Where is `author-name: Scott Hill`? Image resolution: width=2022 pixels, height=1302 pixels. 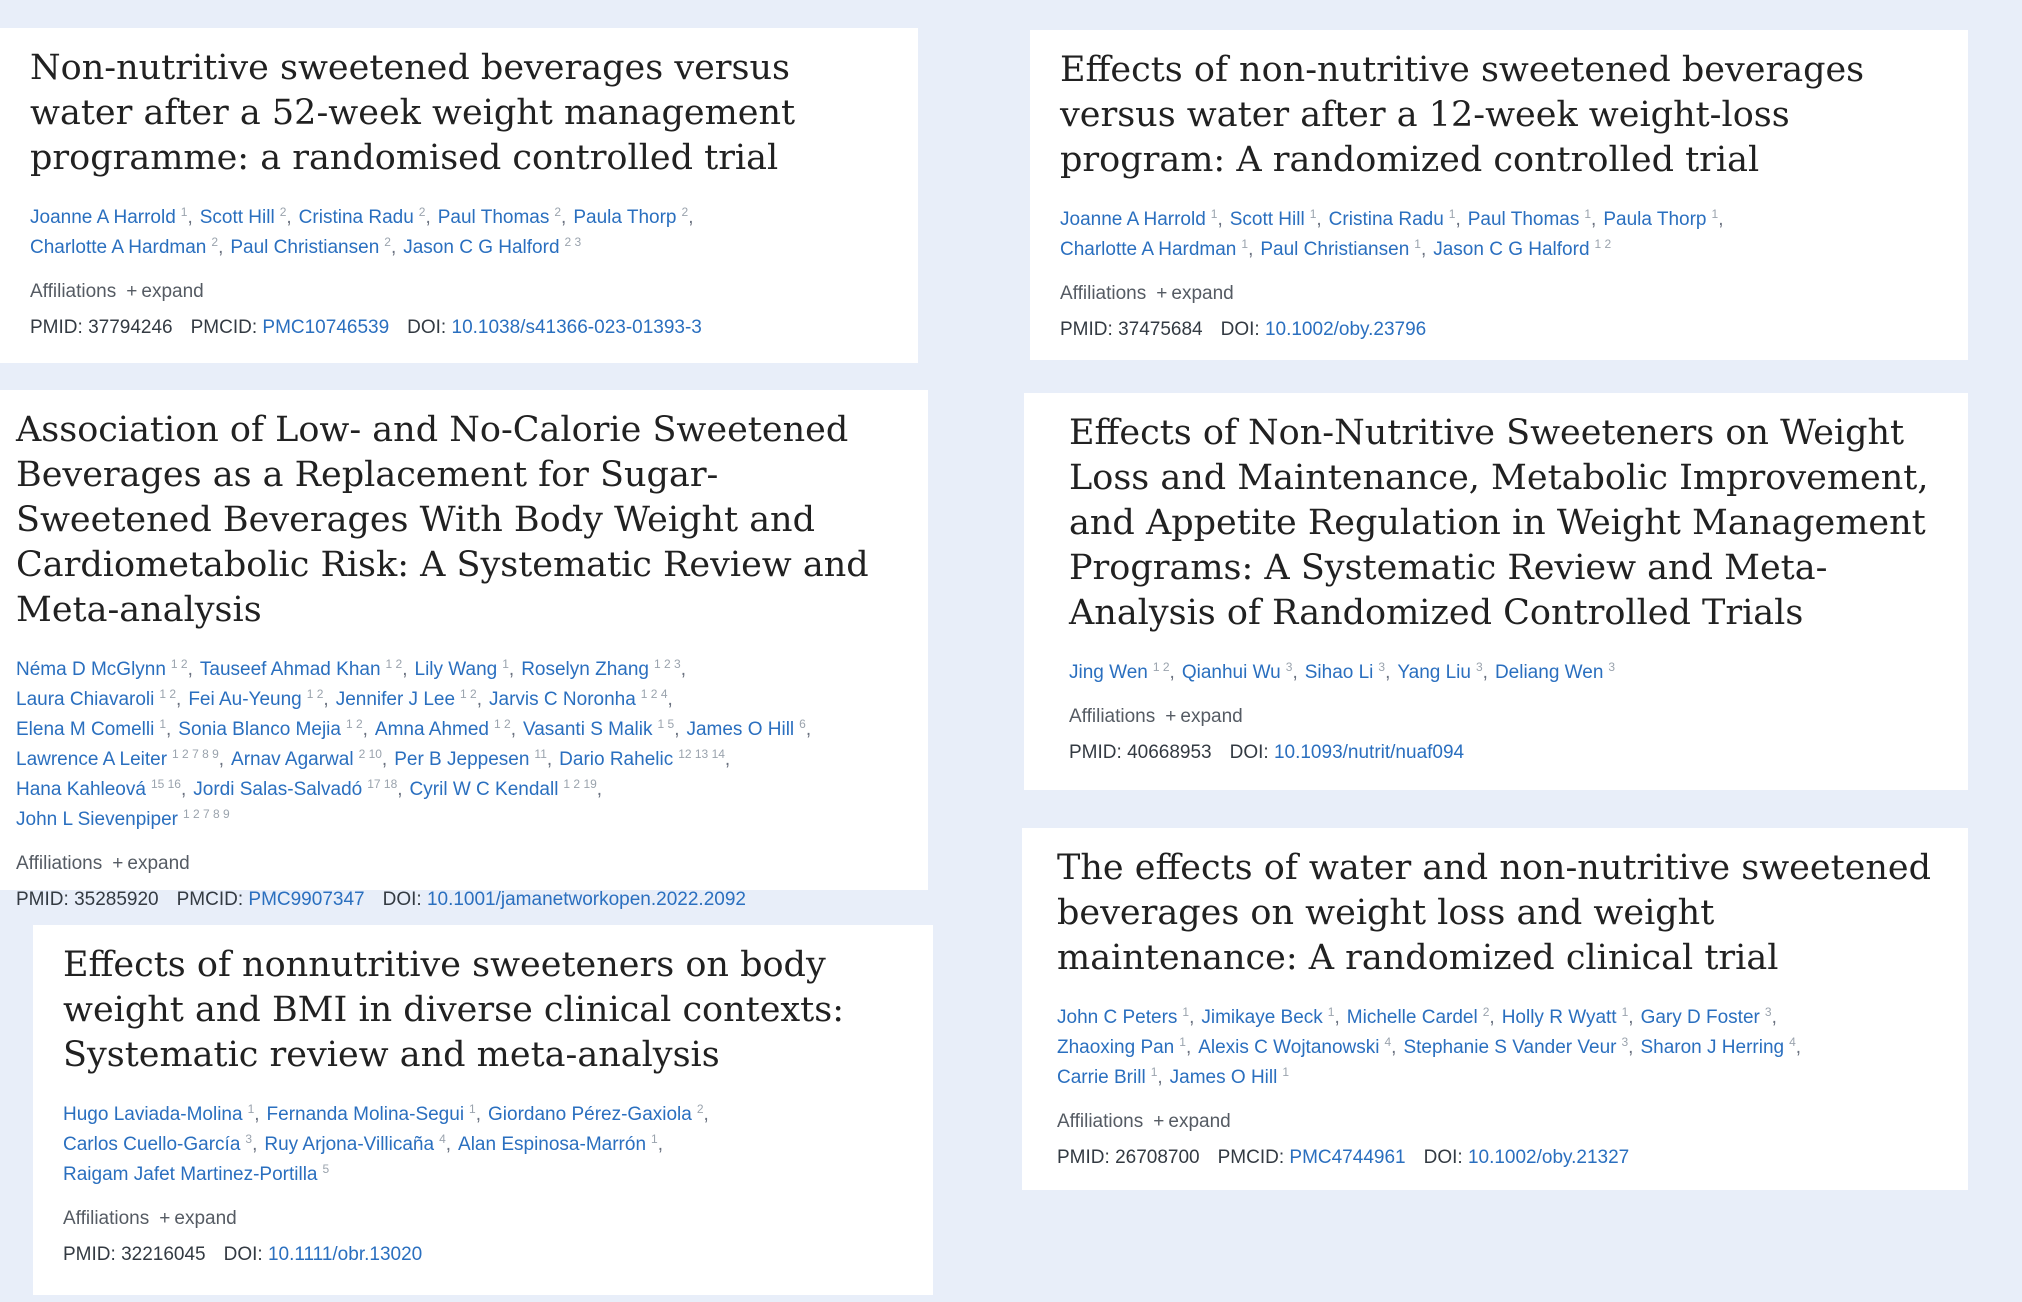 author-name: Scott Hill is located at coordinates (237, 217).